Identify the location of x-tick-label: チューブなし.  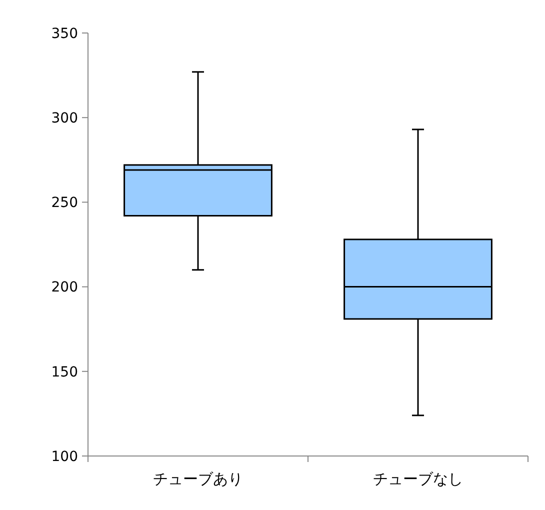
(418, 479).